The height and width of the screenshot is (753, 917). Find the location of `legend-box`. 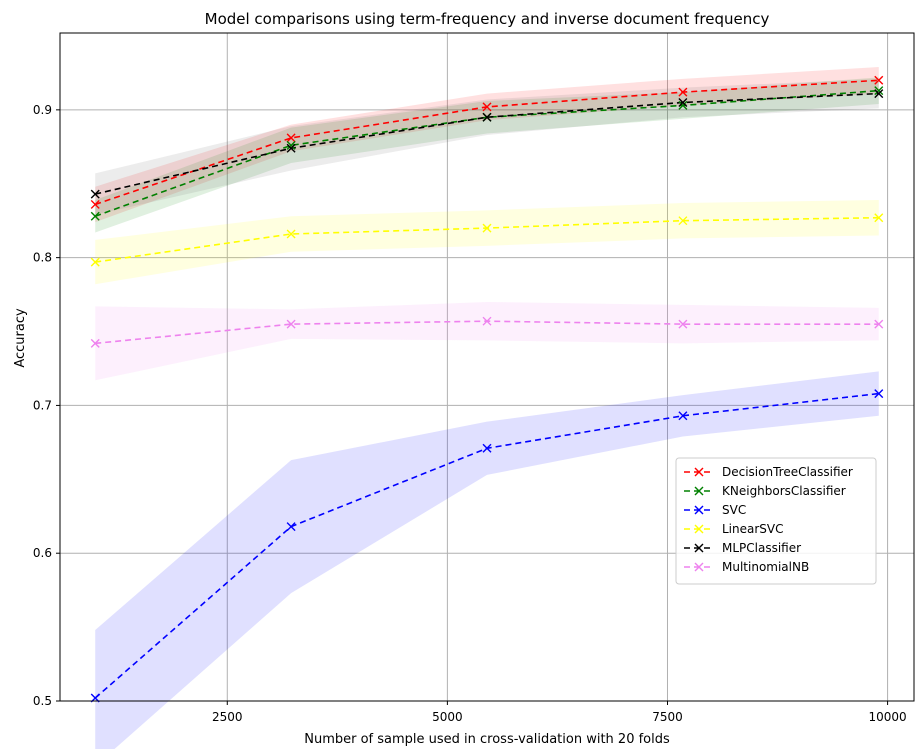

legend-box is located at coordinates (776, 521).